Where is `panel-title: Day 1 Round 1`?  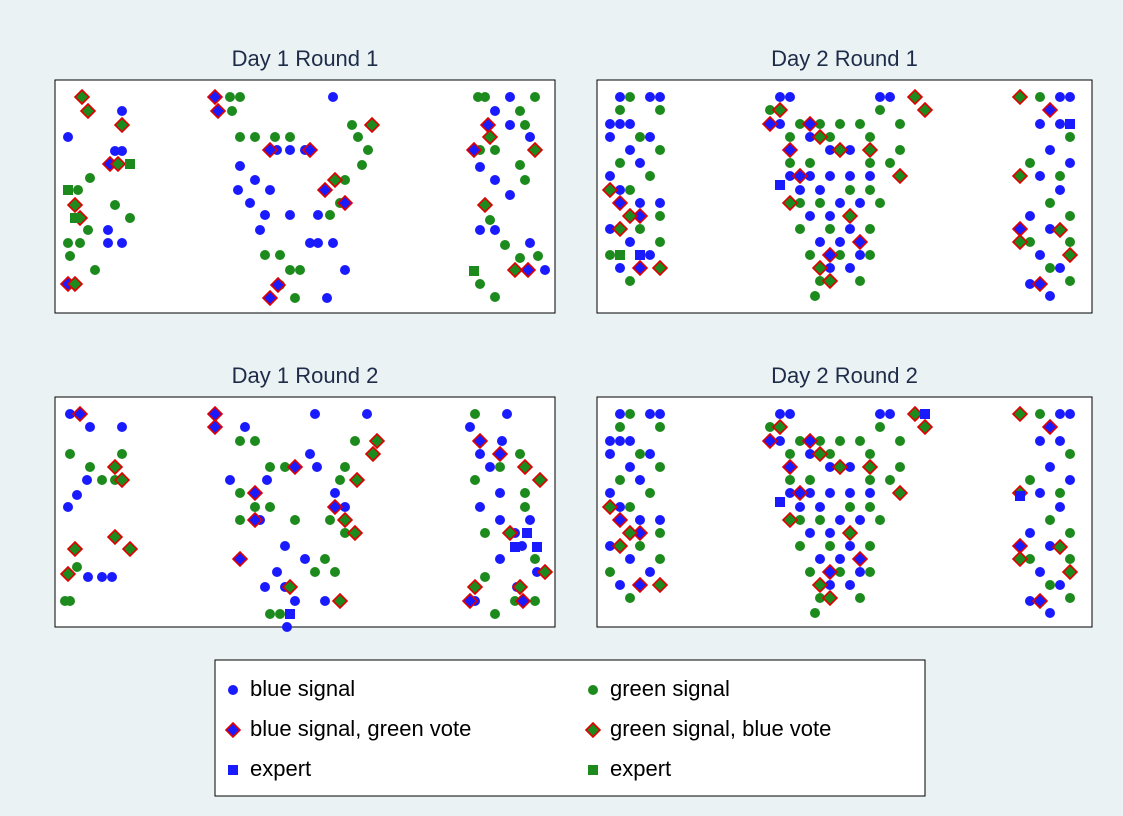 panel-title: Day 1 Round 1 is located at coordinates (305, 58).